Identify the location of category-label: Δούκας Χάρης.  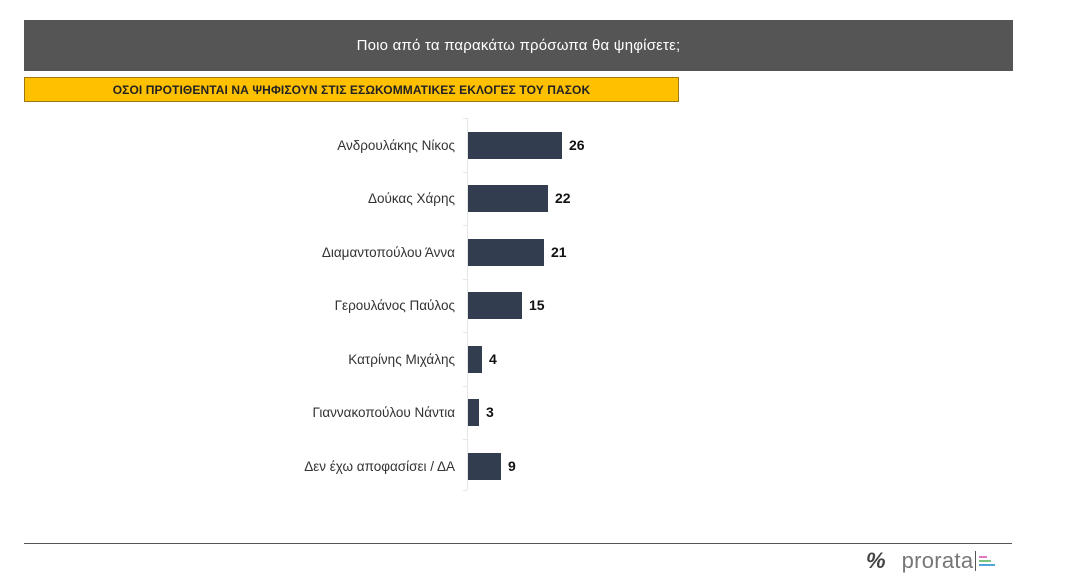
(411, 198).